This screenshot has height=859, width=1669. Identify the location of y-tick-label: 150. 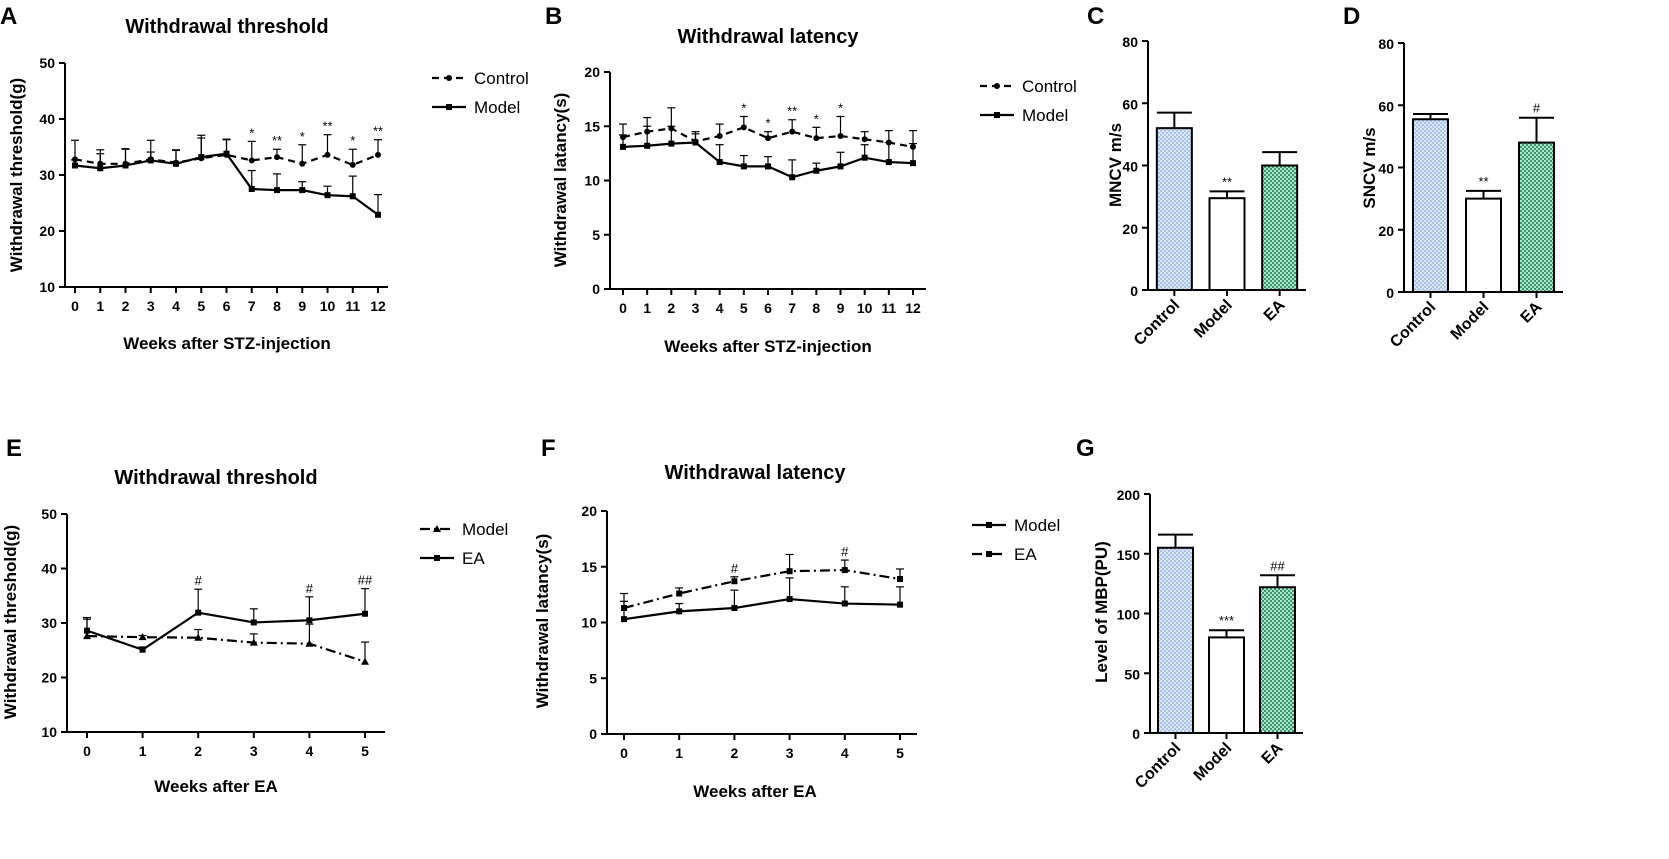
(1129, 555).